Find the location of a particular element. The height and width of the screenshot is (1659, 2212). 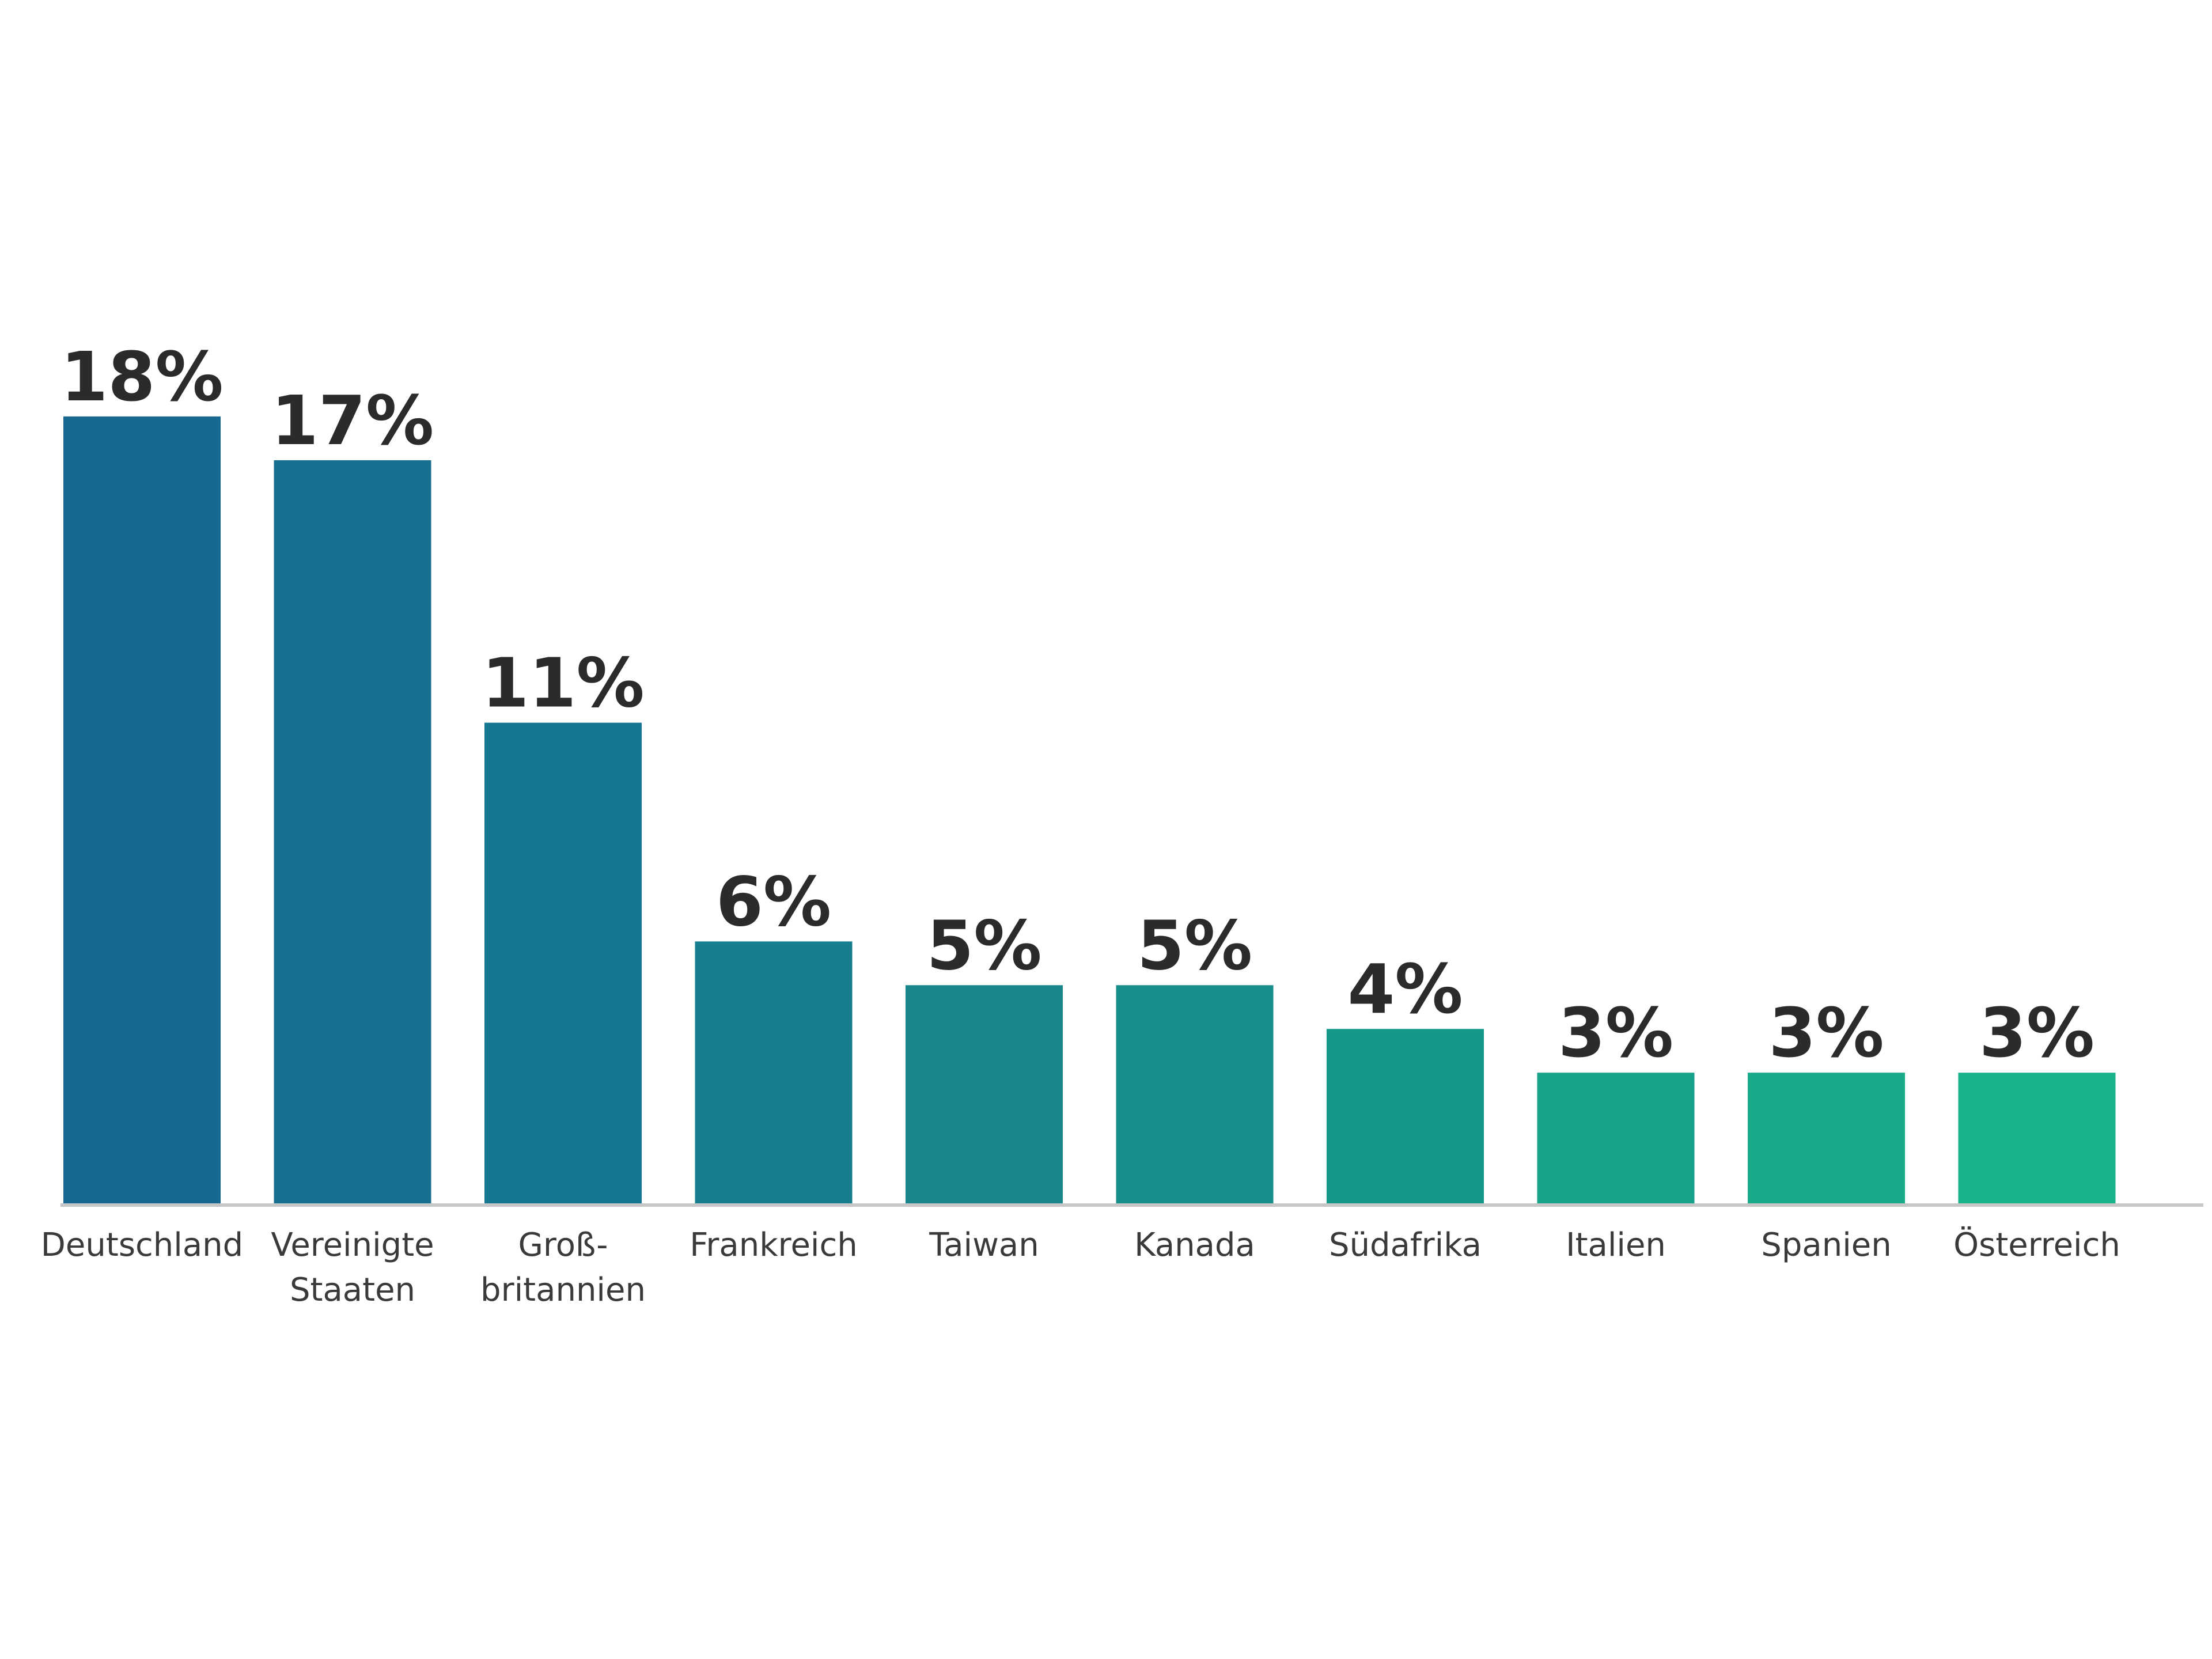

category-label-line: Spanien is located at coordinates (1826, 1245).